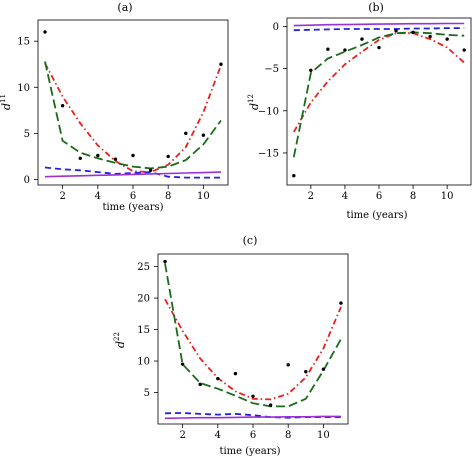 Image resolution: width=474 pixels, height=458 pixels. I want to click on panel-b-dashed-line, so click(379, 29).